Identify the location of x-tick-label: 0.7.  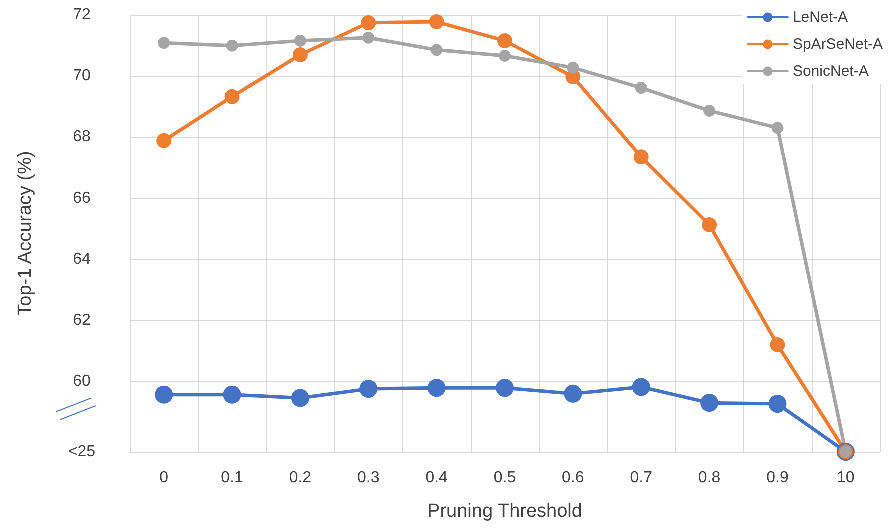
(641, 478).